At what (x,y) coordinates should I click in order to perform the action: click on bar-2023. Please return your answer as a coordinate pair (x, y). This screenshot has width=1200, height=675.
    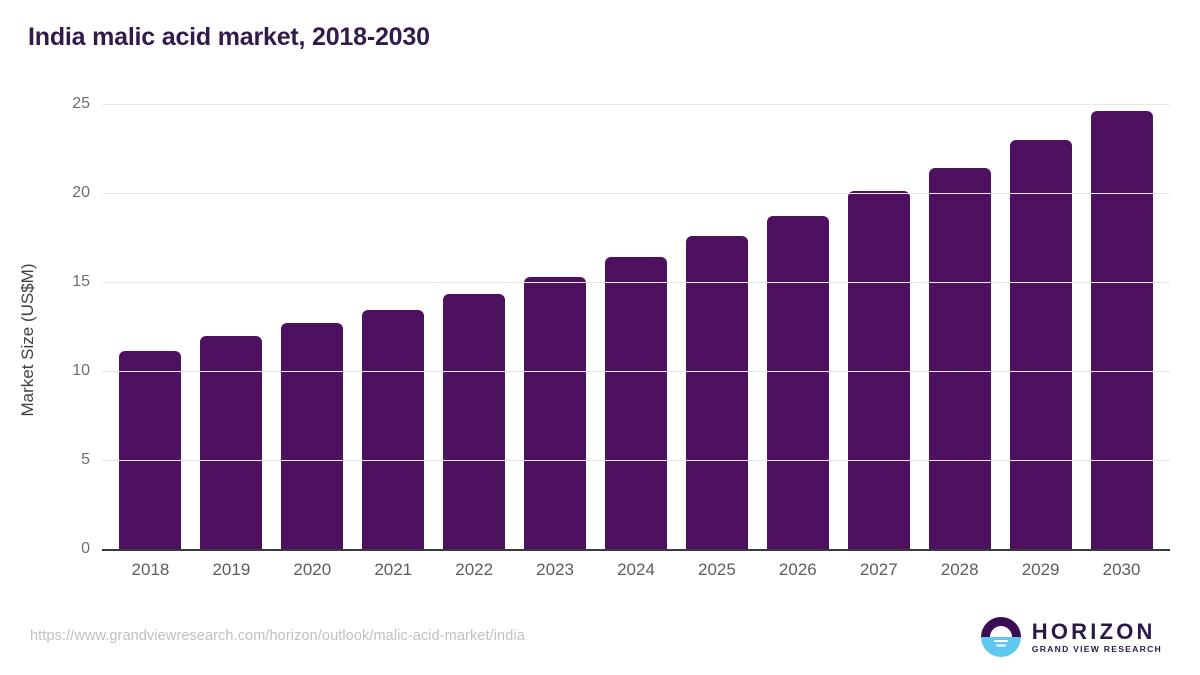
    Looking at the image, I should click on (555, 412).